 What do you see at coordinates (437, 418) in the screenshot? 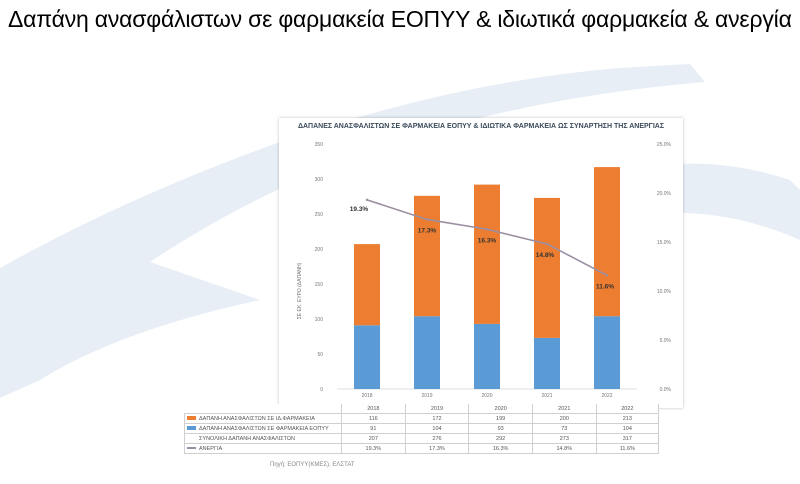
I see `table-value-cell: 172` at bounding box center [437, 418].